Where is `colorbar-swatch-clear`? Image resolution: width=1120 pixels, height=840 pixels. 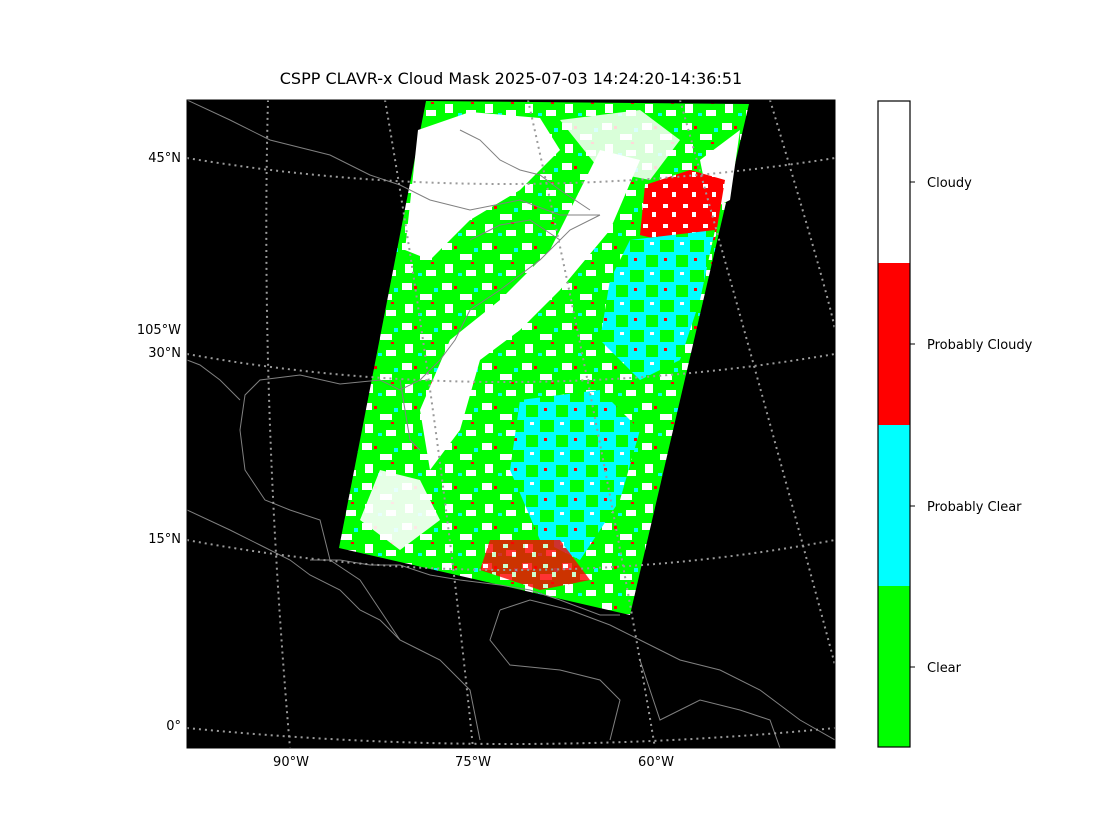 colorbar-swatch-clear is located at coordinates (894, 666).